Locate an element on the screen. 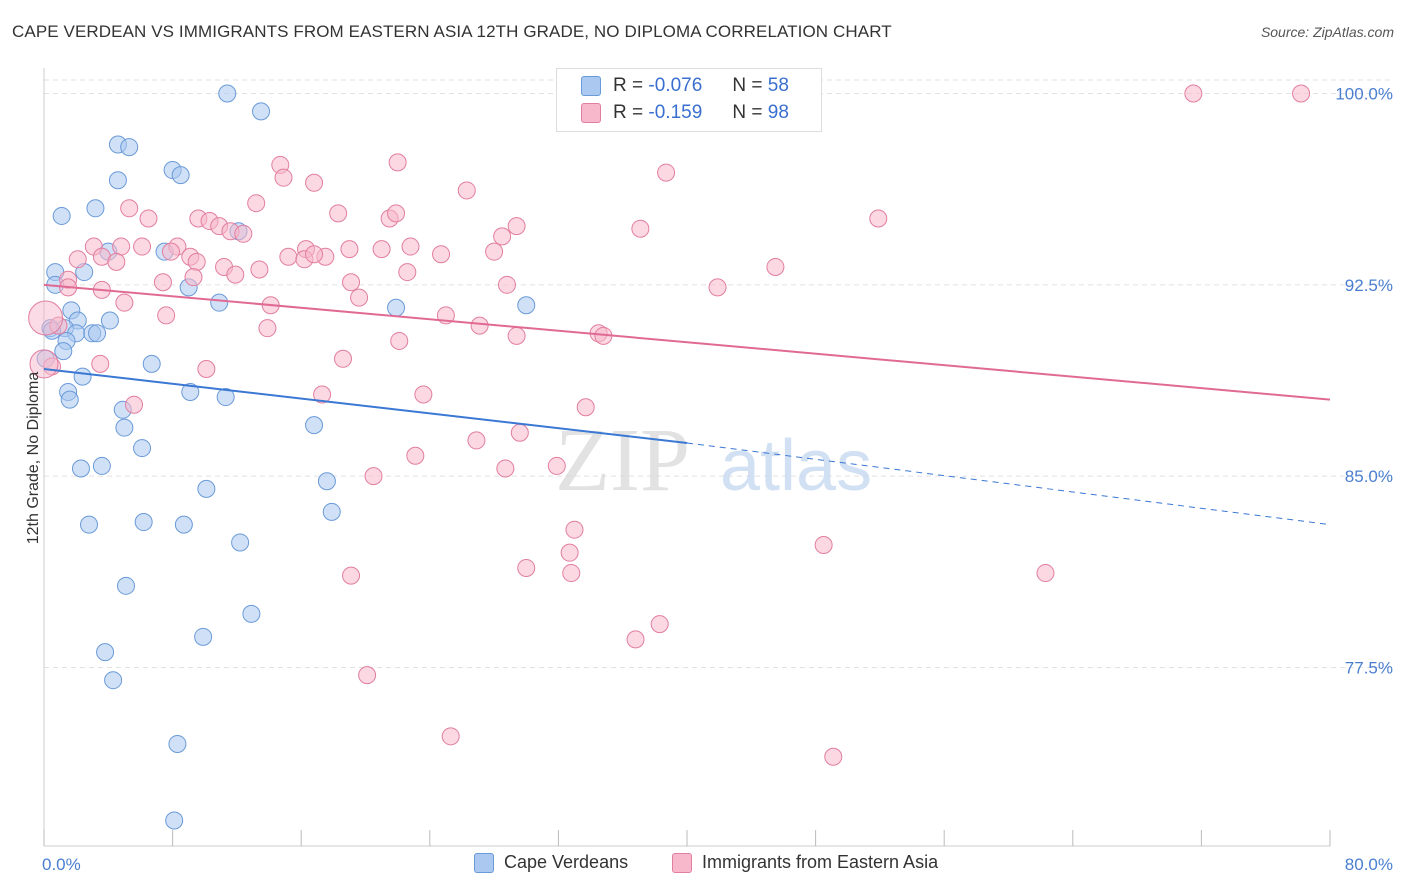  legend-n-label: N = is located at coordinates (747, 112).